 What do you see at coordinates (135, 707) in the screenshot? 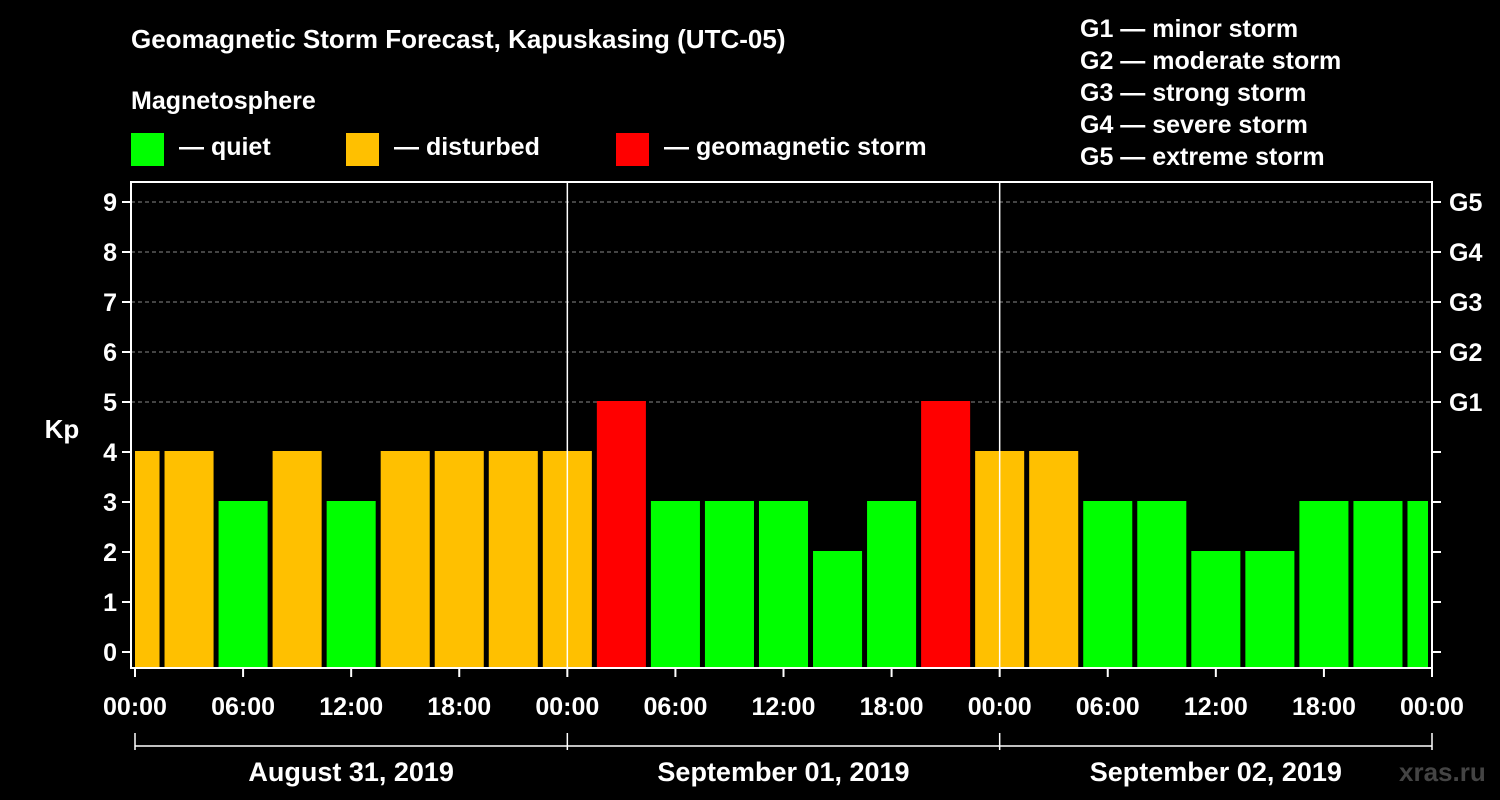
I see `x-tick-label-0: 00:00` at bounding box center [135, 707].